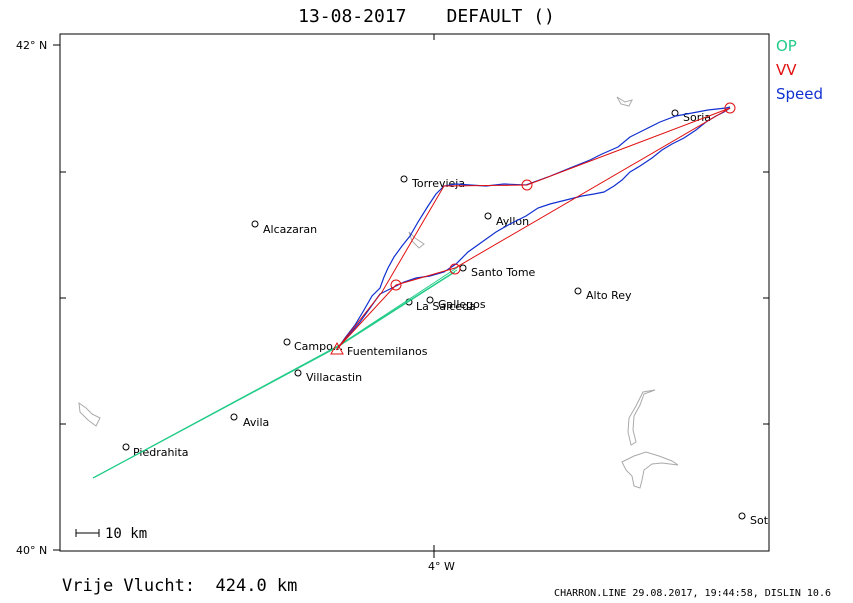 The height and width of the screenshot is (603, 853). What do you see at coordinates (387, 351) in the screenshot?
I see `city-label: Fuentemilanos` at bounding box center [387, 351].